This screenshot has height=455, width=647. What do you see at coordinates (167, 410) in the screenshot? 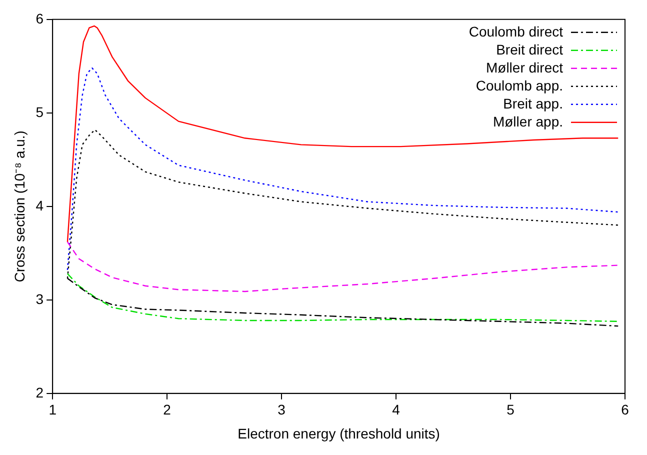
I see `x-tick-label: 2` at bounding box center [167, 410].